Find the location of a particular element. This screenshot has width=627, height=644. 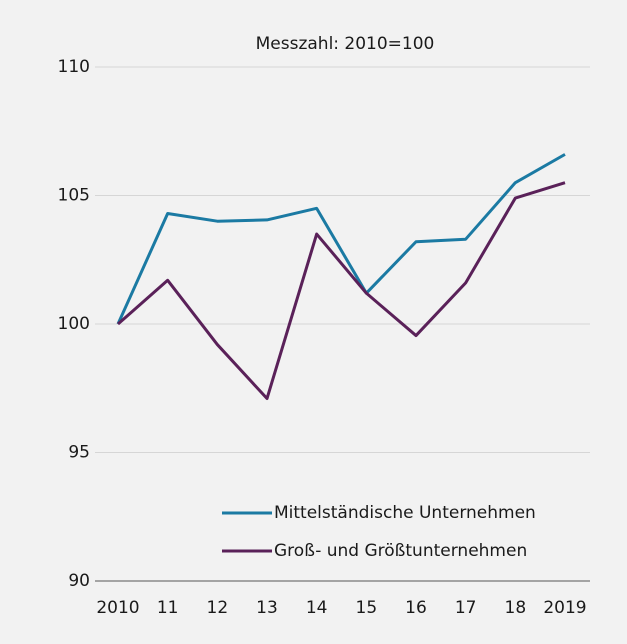

x-tick-label: 13 is located at coordinates (267, 608).